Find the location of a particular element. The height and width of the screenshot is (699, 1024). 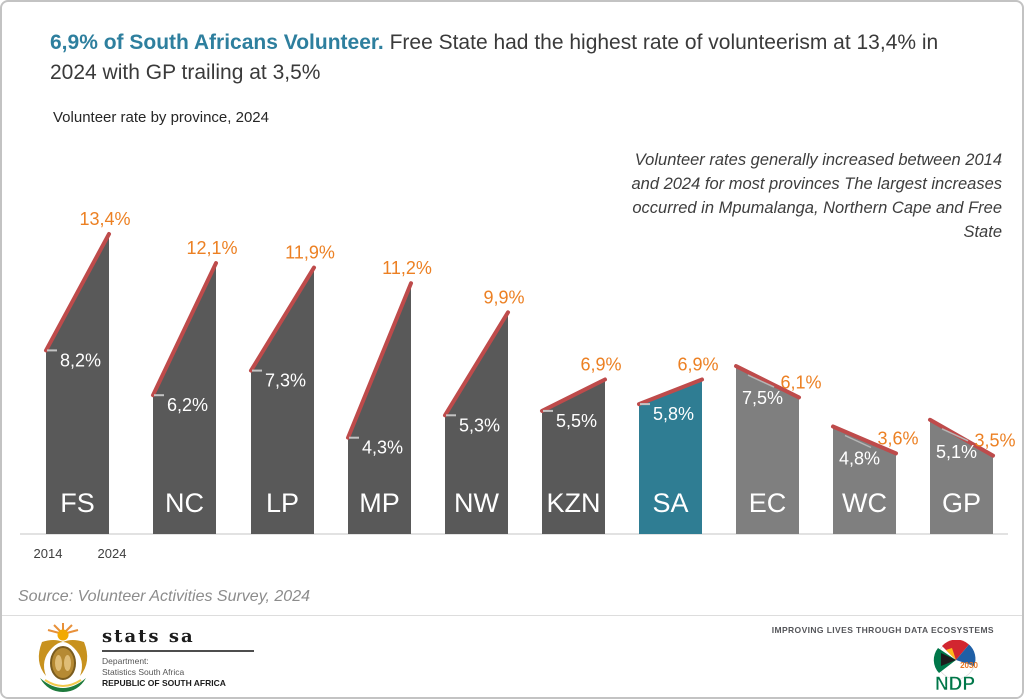

bar-shape-MP is located at coordinates (379, 408).